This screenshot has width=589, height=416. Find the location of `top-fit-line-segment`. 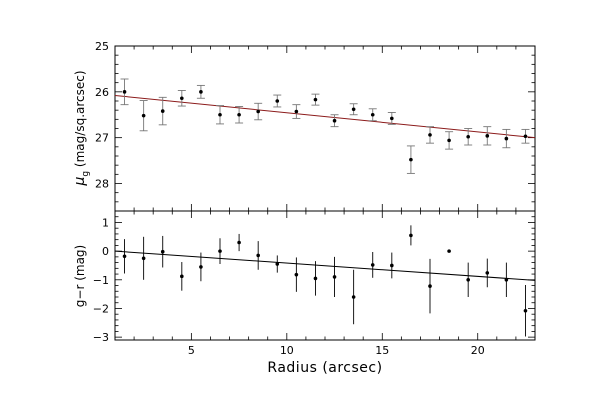

top-fit-line-segment is located at coordinates (325, 117).